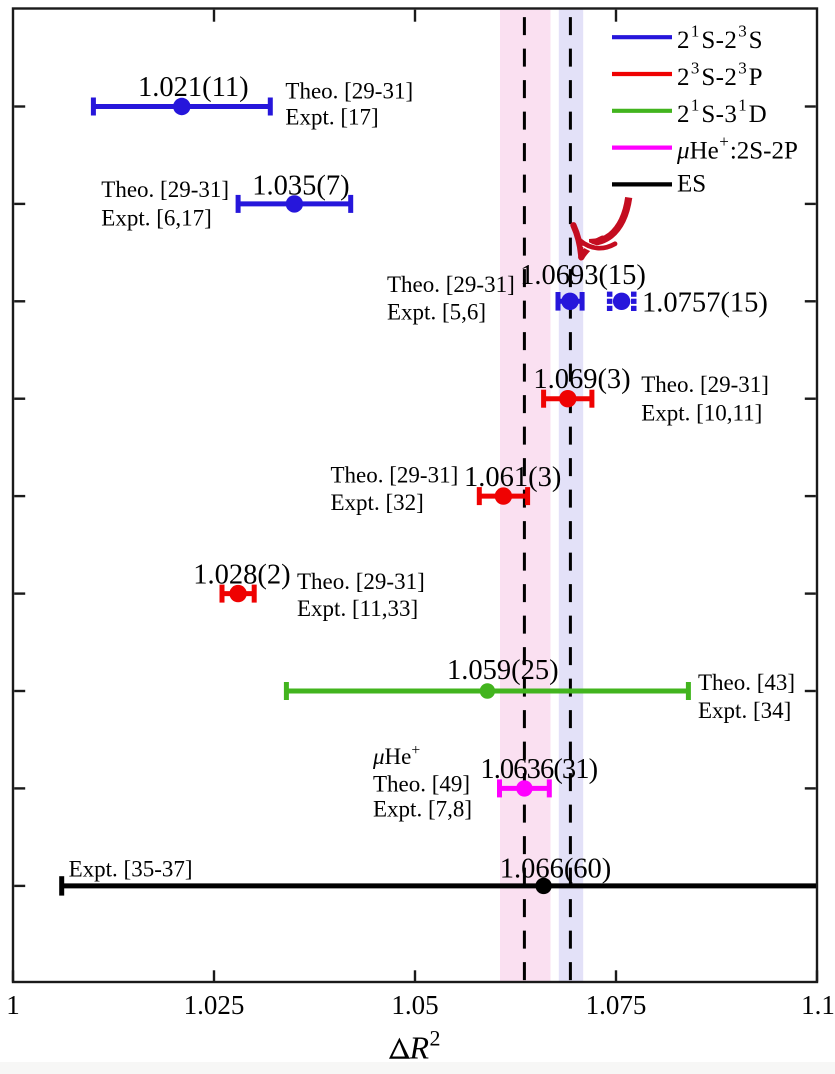 Image resolution: width=835 pixels, height=1074 pixels. What do you see at coordinates (746, 682) in the screenshot?
I see `svg-text: Theo. [43]` at bounding box center [746, 682].